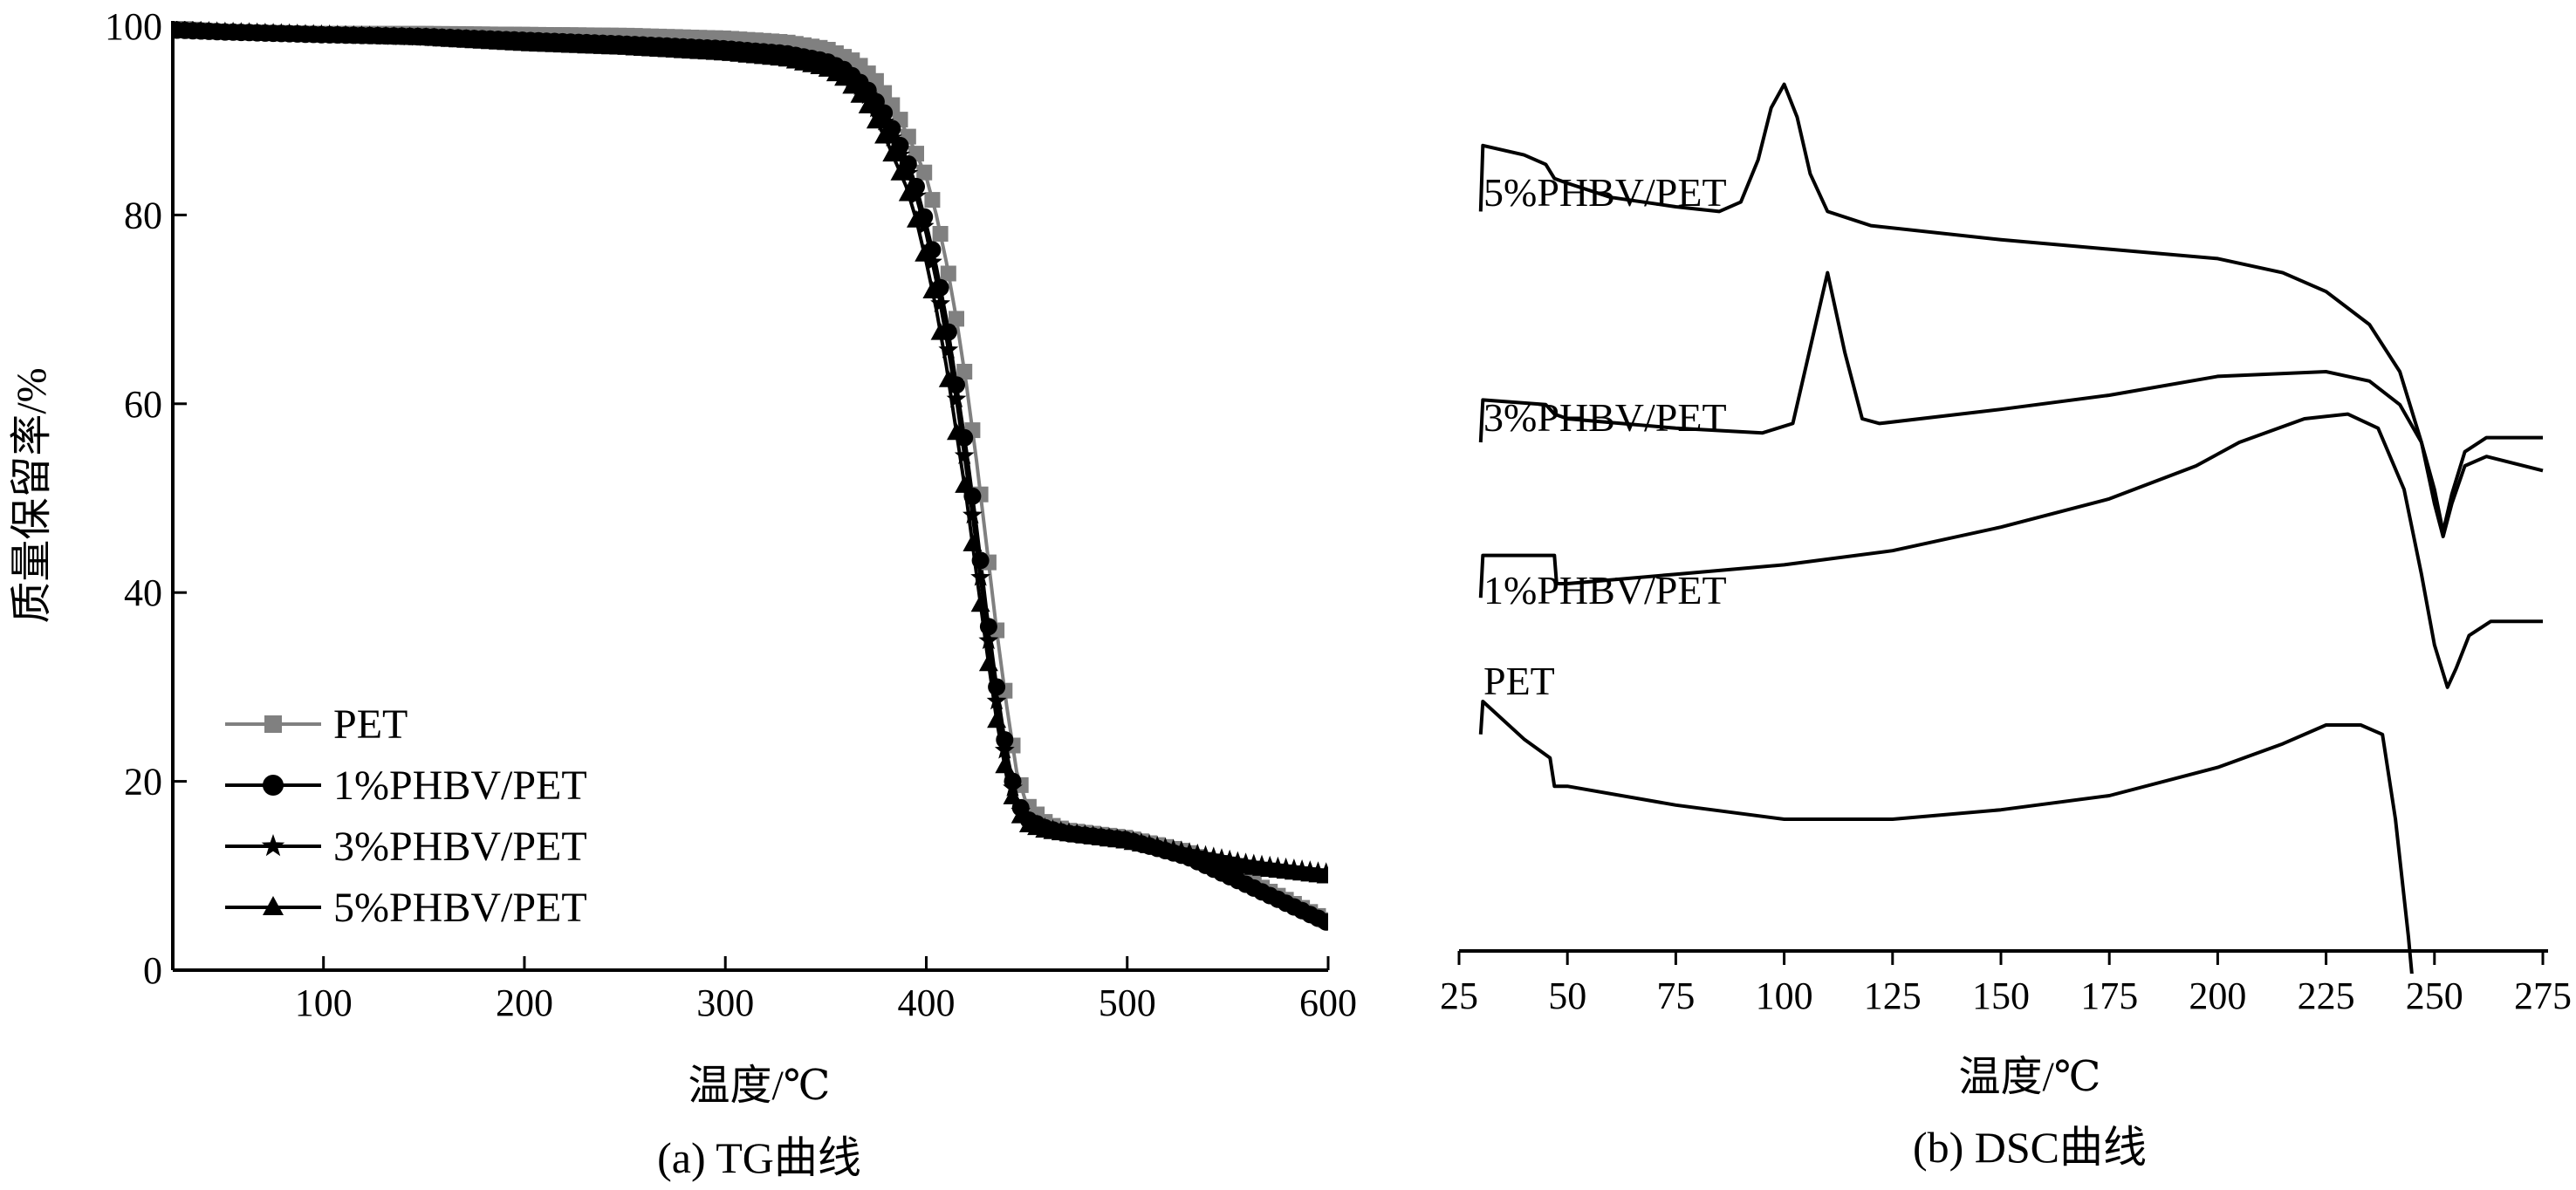 This screenshot has height=1190, width=2576. What do you see at coordinates (1893, 996) in the screenshot?
I see `dsc-x-tick-label: 125` at bounding box center [1893, 996].